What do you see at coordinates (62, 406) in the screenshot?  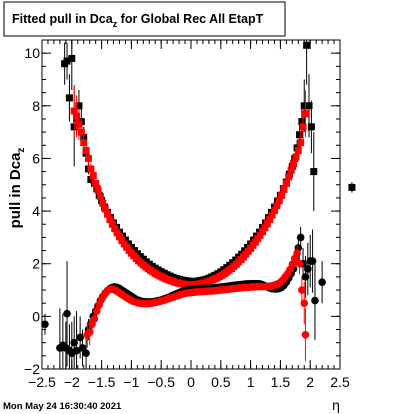 I see `timestamp: Mon May 24 16:30:40 2021` at bounding box center [62, 406].